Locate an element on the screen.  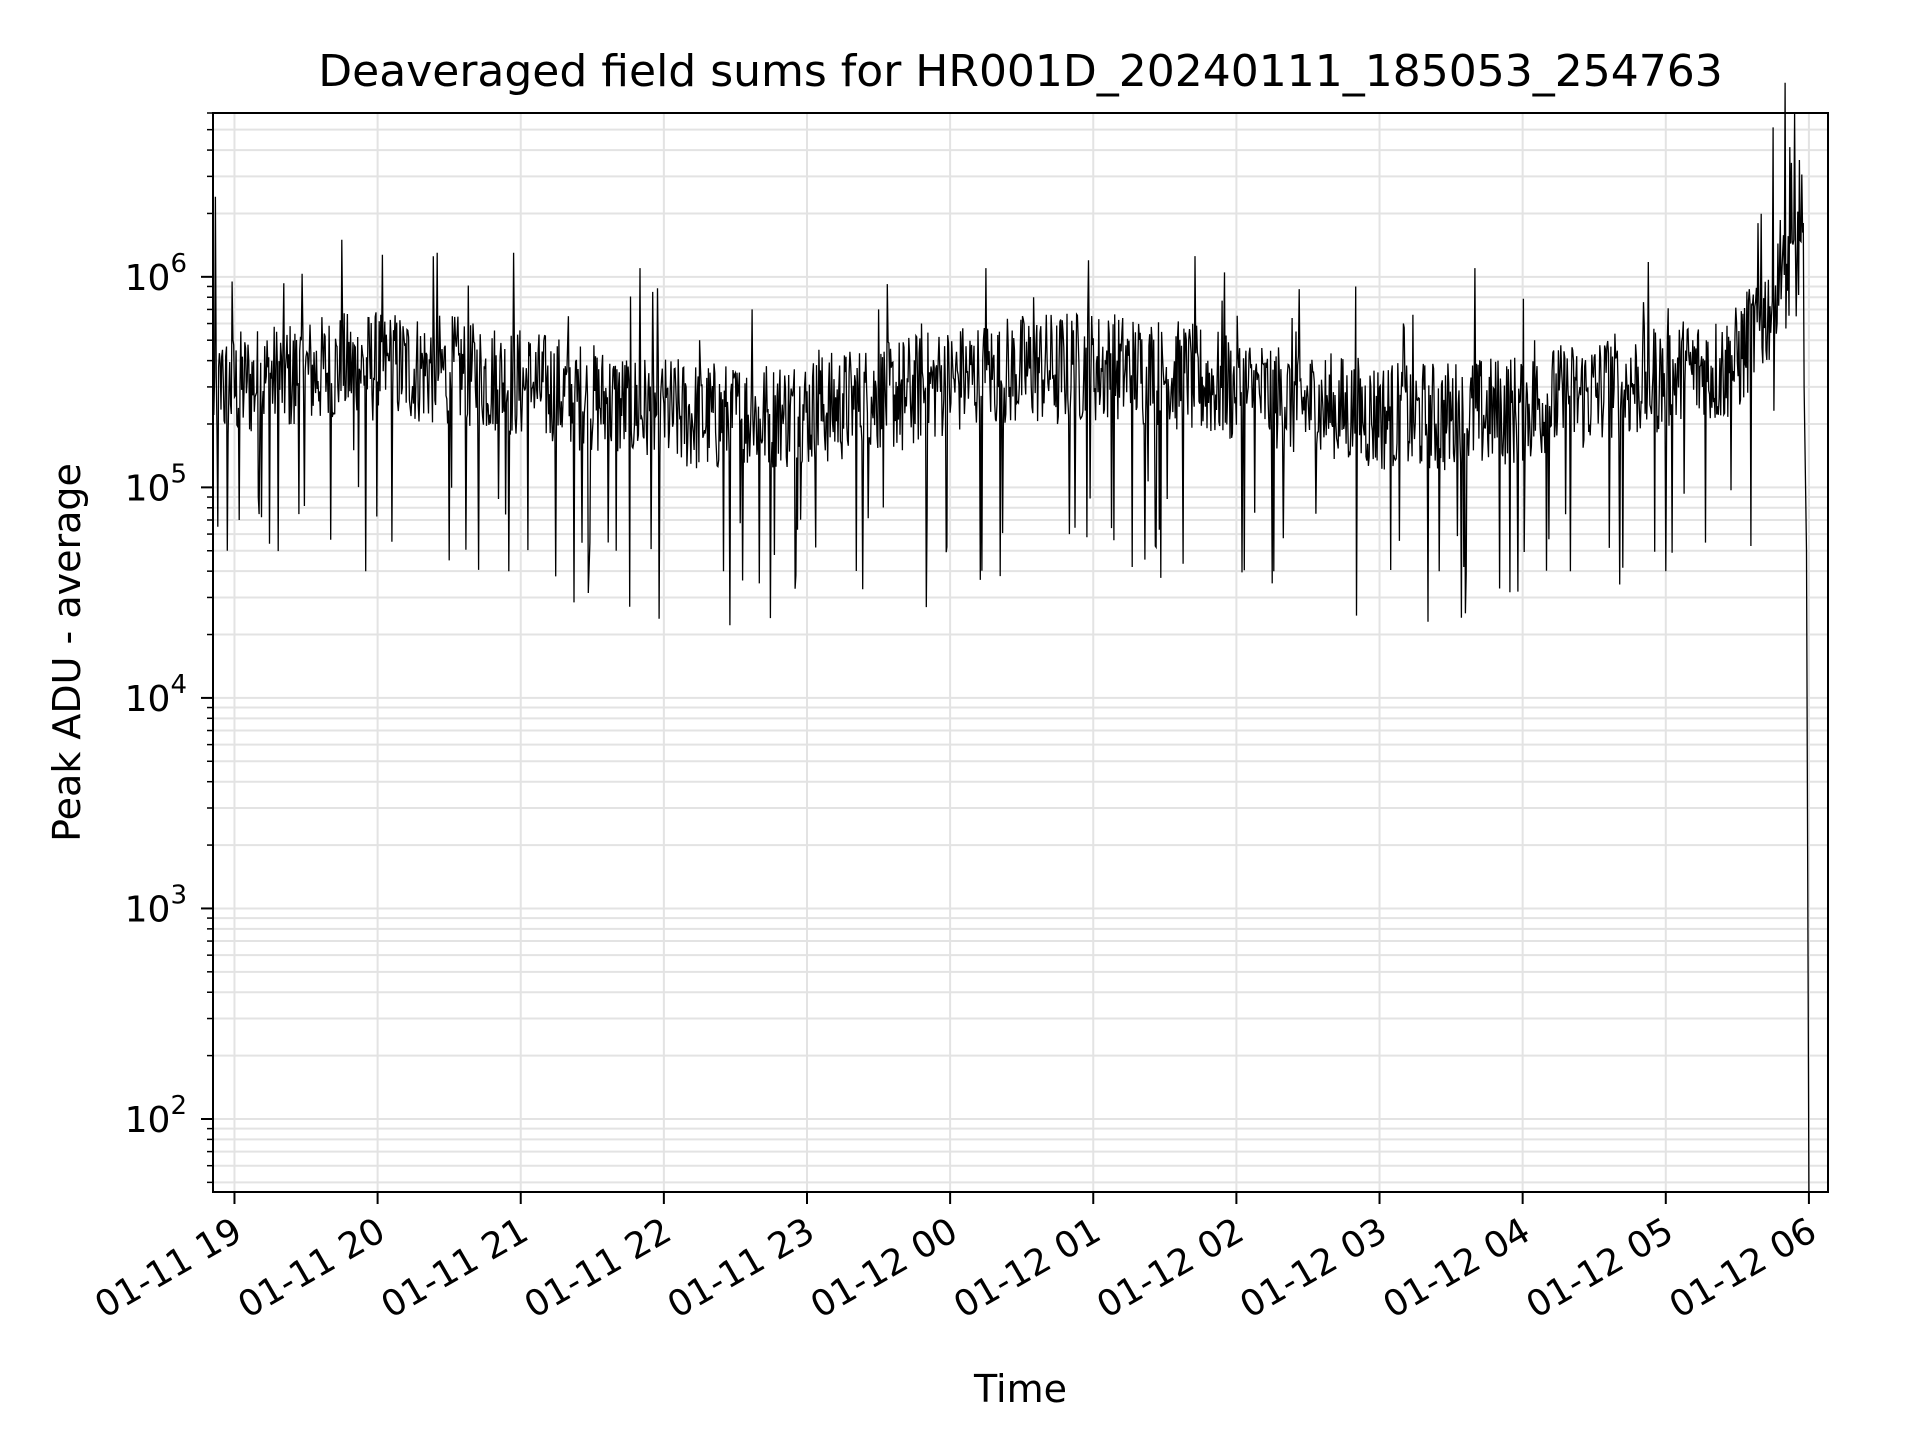
y-axis-label: Peak ADU - average is located at coordinates (67, 652).